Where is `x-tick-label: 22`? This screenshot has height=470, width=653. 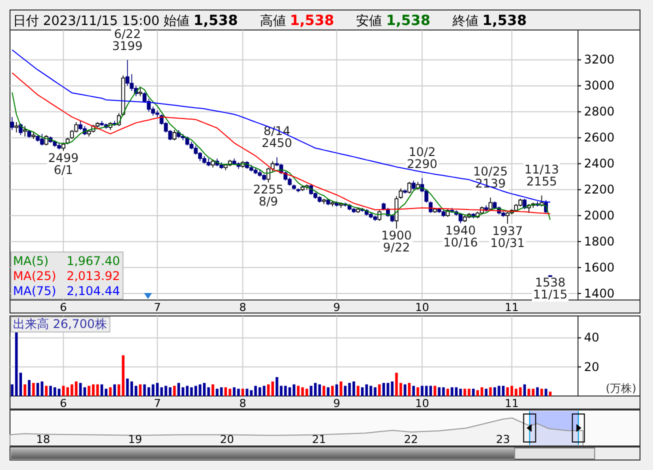
x-tick-label: 22 is located at coordinates (411, 439).